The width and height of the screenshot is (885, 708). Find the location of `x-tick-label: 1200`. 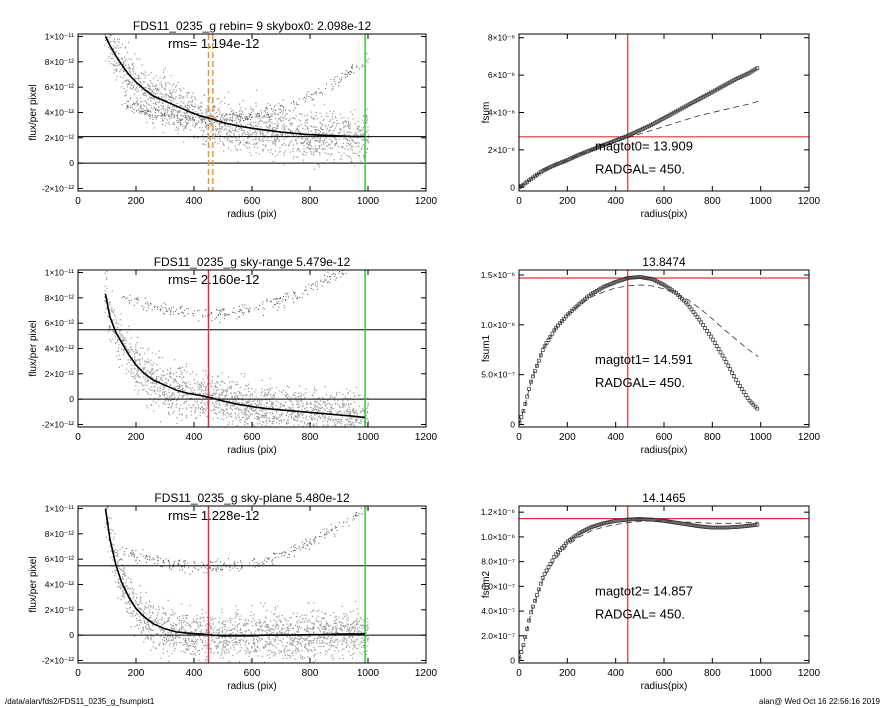

x-tick-label: 1200 is located at coordinates (426, 437).